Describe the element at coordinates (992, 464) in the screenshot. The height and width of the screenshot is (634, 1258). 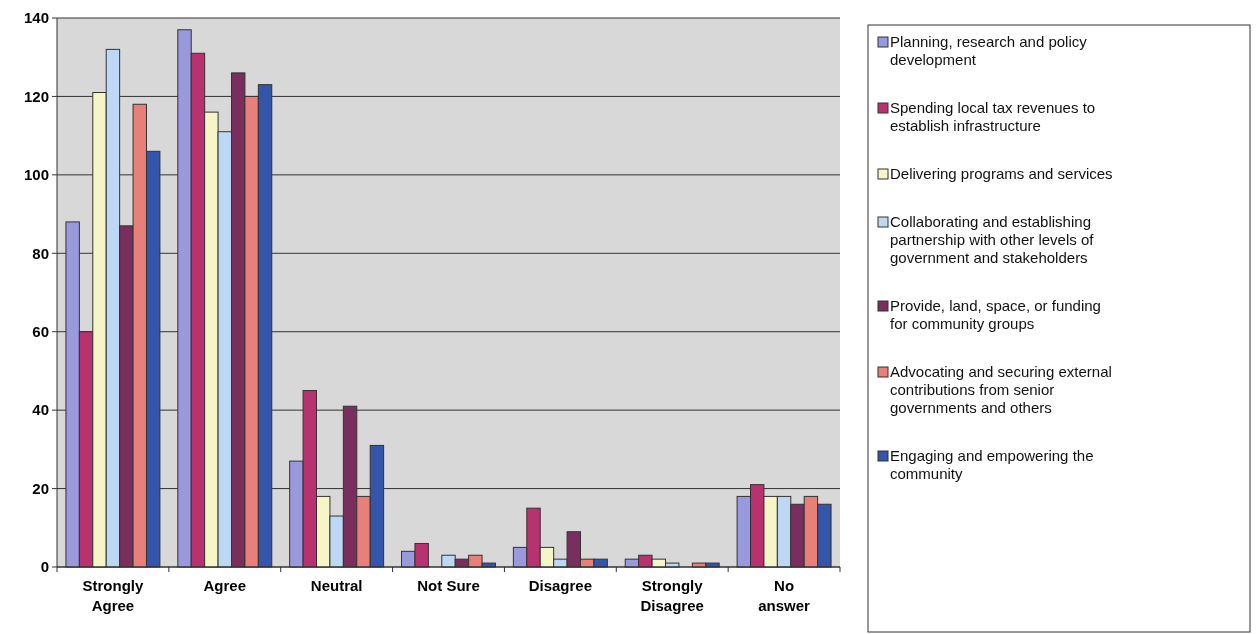
I see `legend-label: Engaging and empowering the community` at that location.